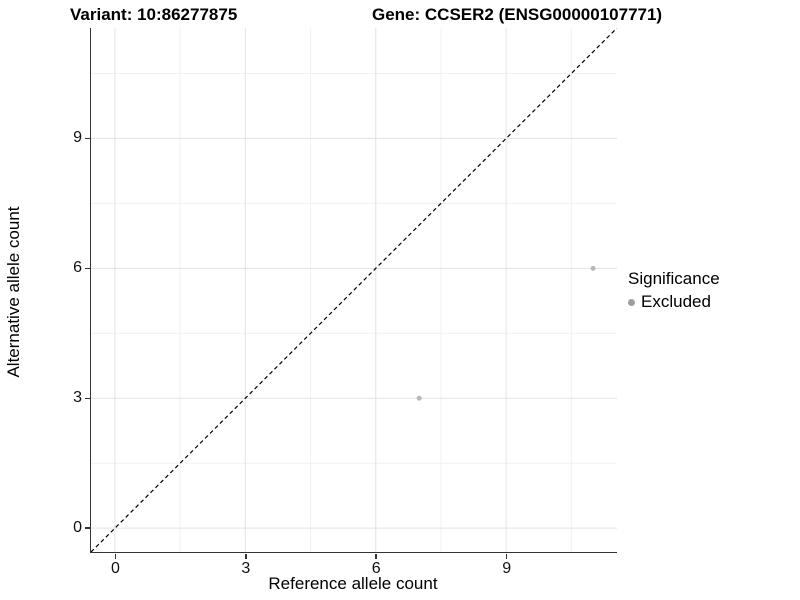 The height and width of the screenshot is (600, 800). Describe the element at coordinates (115, 568) in the screenshot. I see `x-tick-label: 0` at that location.